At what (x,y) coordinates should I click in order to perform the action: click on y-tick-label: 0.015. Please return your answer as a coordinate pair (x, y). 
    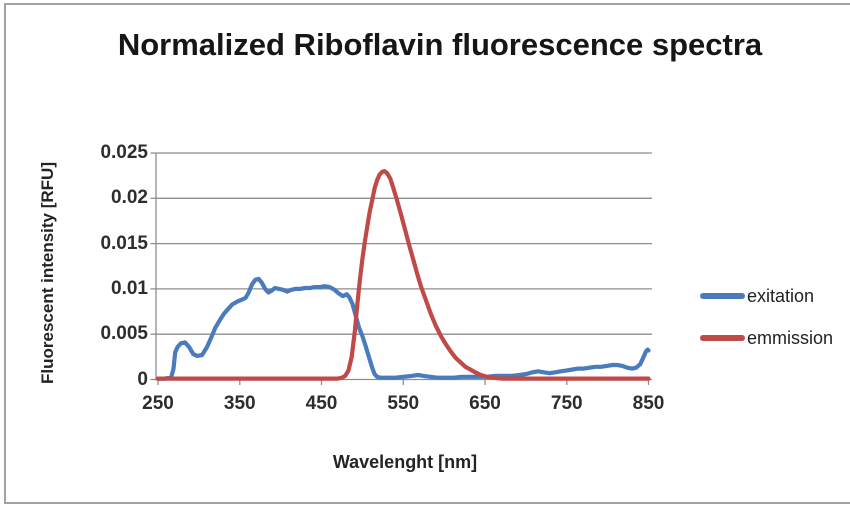
    Looking at the image, I should click on (124, 243).